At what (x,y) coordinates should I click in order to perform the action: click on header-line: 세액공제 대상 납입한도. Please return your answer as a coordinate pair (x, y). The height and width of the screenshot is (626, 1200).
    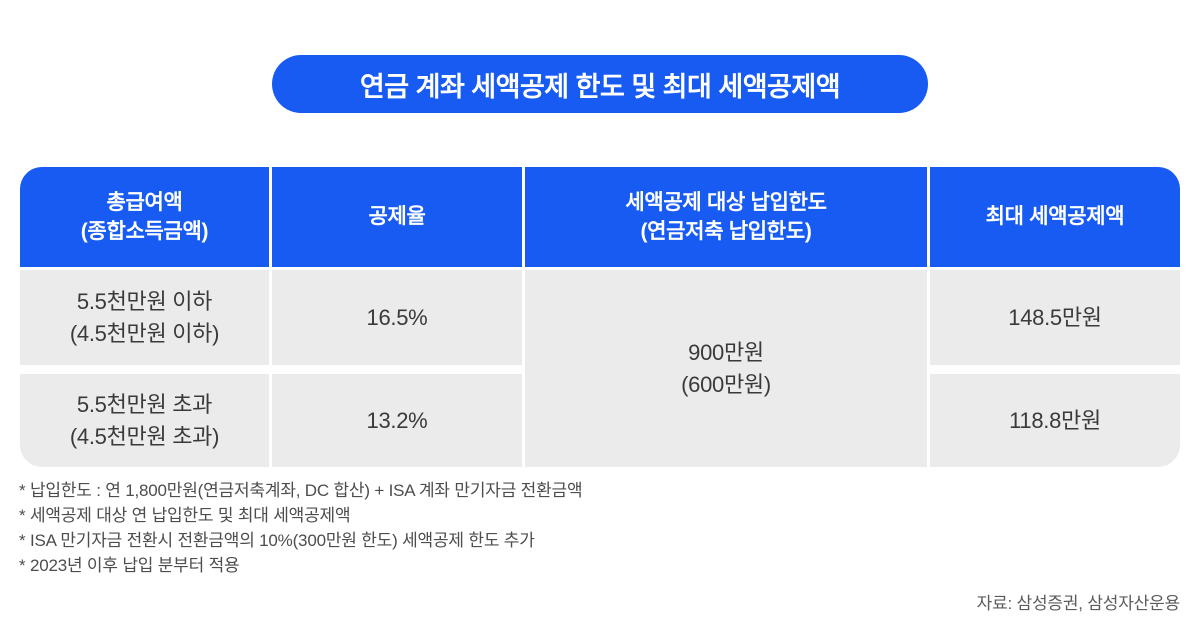
    Looking at the image, I should click on (726, 202).